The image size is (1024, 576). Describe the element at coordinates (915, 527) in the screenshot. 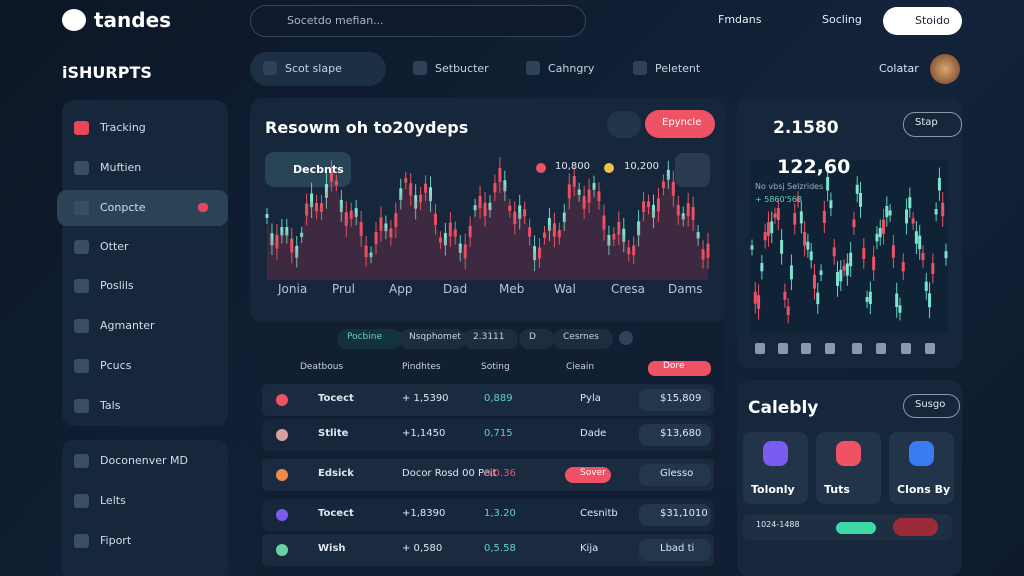

I see `footer-badge` at that location.